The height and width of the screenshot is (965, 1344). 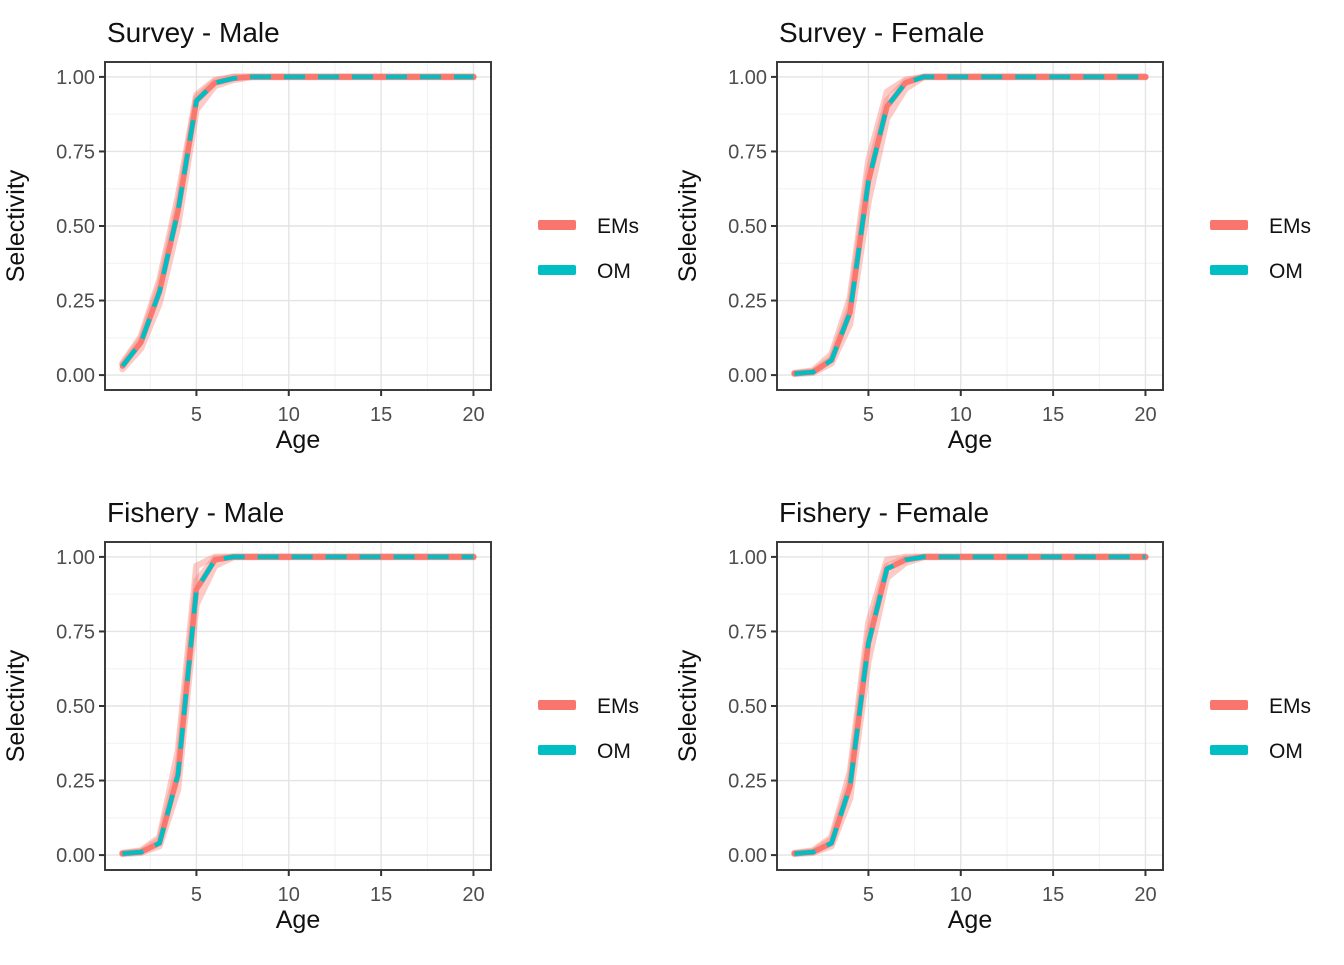 What do you see at coordinates (195, 512) in the screenshot?
I see `panel-title: Fishery - Male` at bounding box center [195, 512].